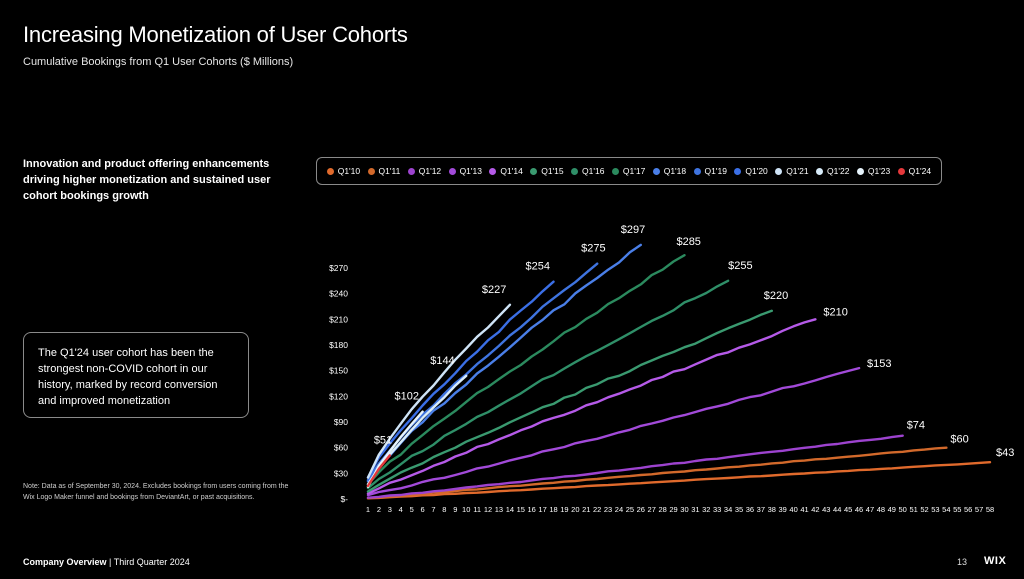  What do you see at coordinates (564, 509) in the screenshot?
I see `x-tick-label: 19` at bounding box center [564, 509].